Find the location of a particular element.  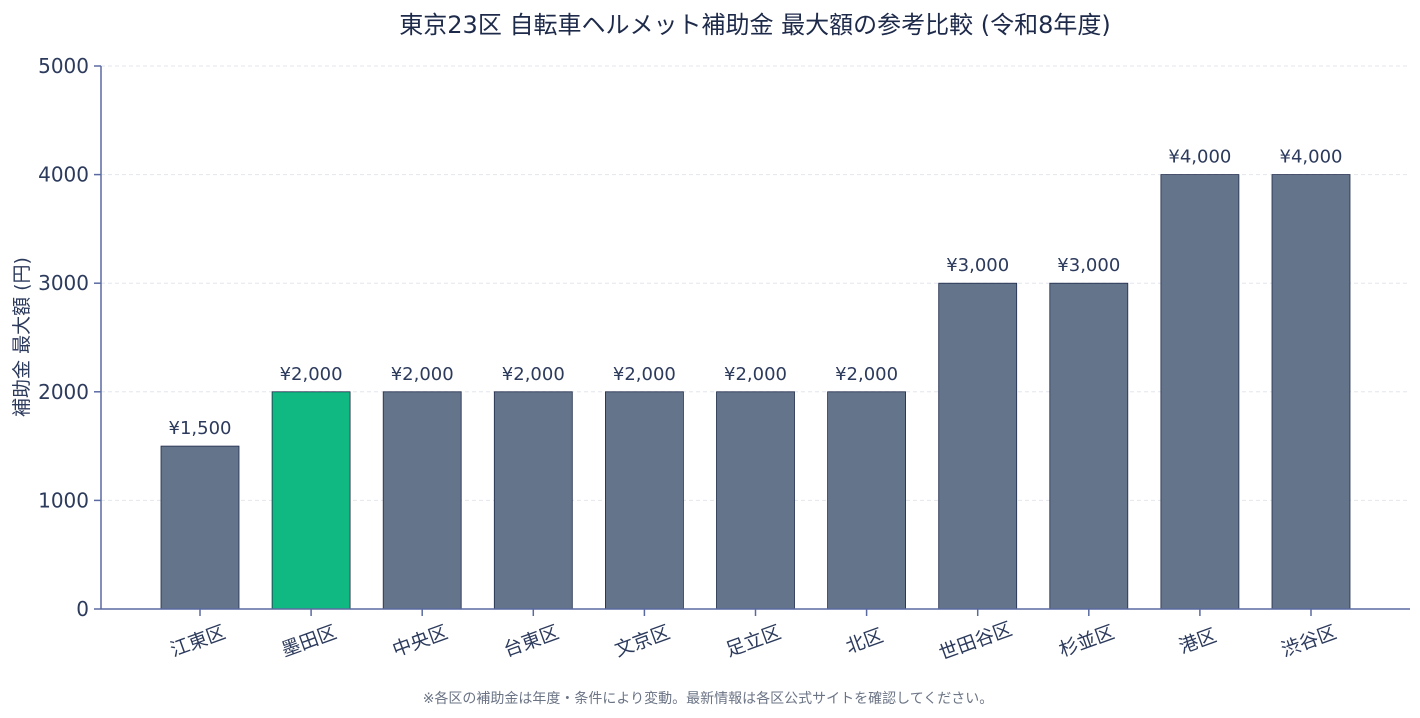

x-tick-label: 墨田区 is located at coordinates (308, 641).